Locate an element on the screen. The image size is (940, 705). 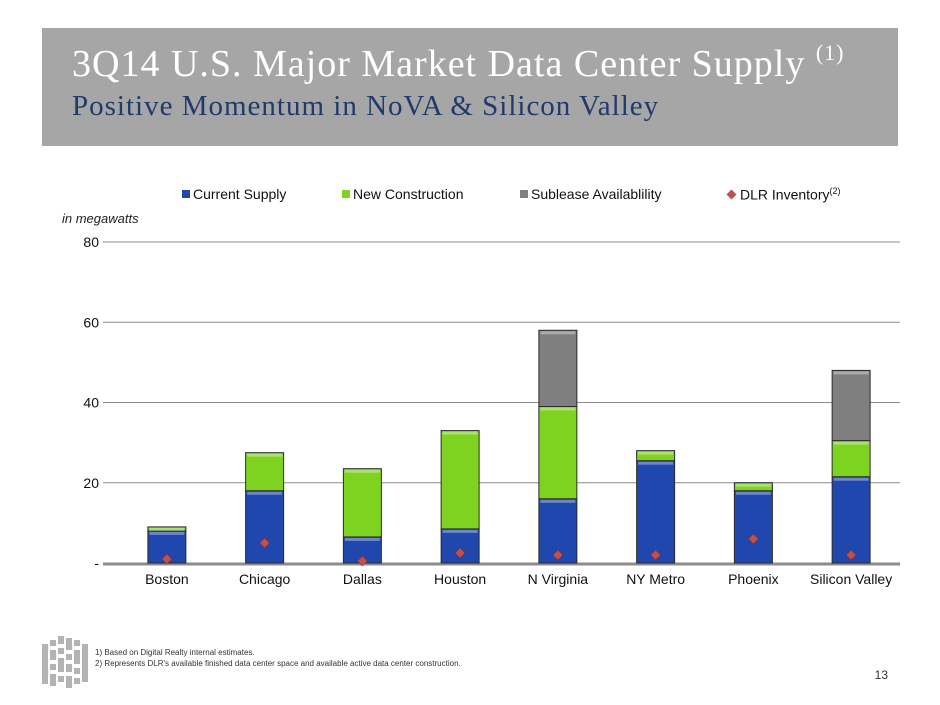
x-tick-label: Houston is located at coordinates (460, 579).